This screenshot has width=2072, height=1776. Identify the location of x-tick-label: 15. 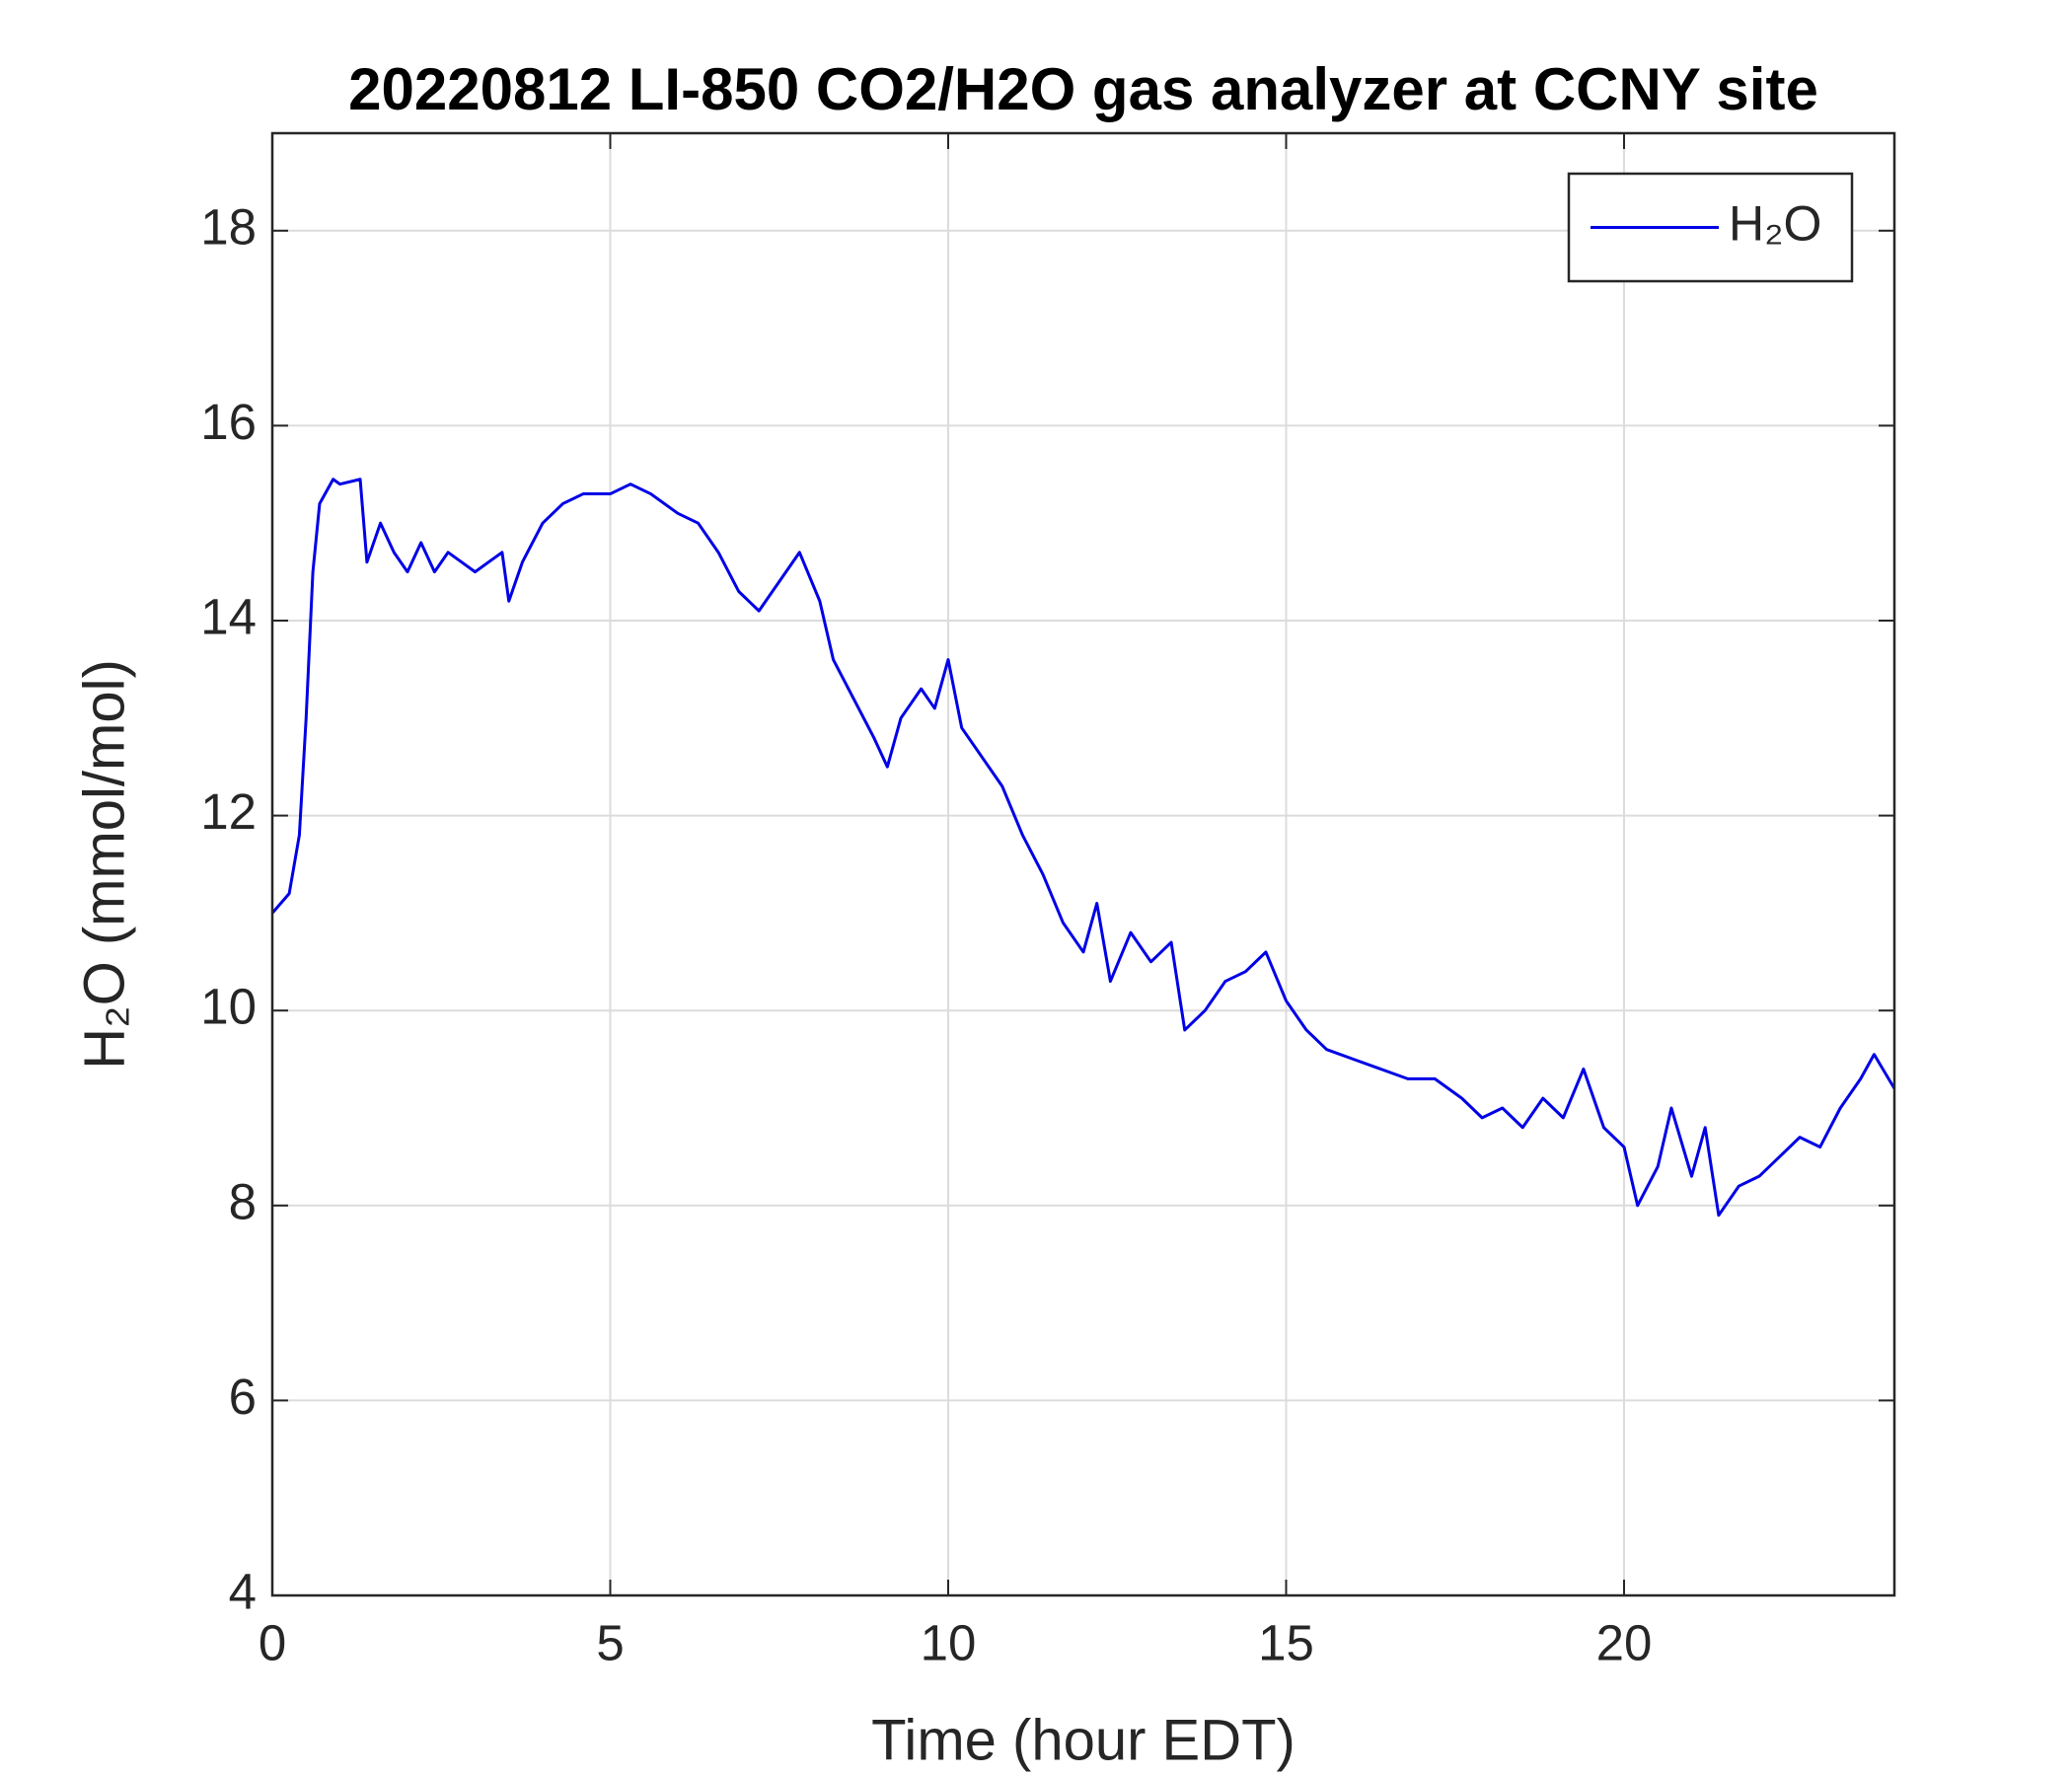
(1286, 1642).